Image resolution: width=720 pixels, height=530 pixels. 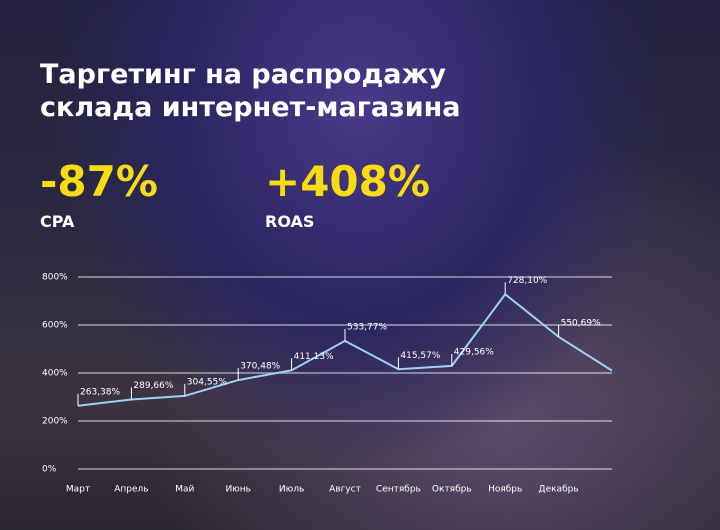 I want to click on data-label: 533,77%, so click(x=367, y=327).